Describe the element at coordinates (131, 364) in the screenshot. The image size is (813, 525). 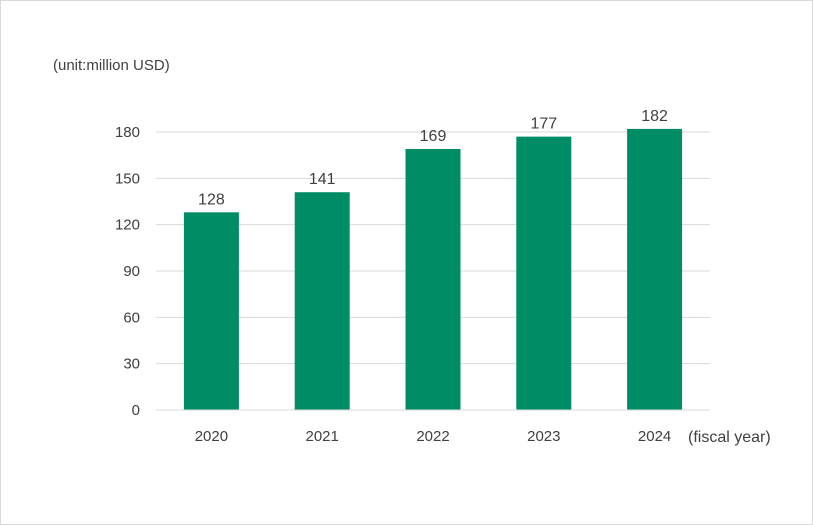
I see `y-tick-label: 30` at that location.